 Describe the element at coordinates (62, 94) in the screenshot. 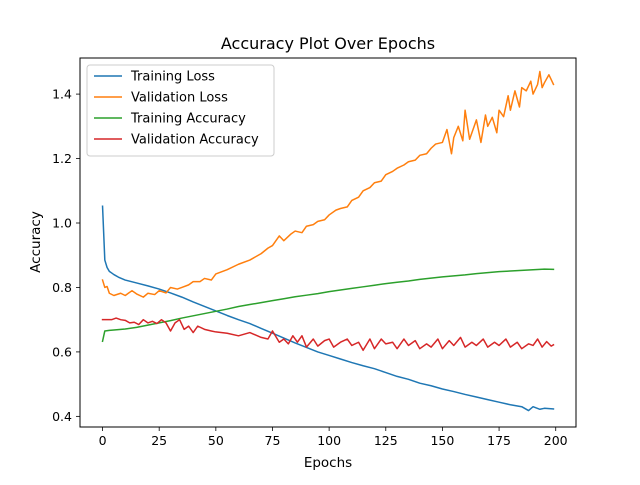

I see `y-tick-label: 1.4` at that location.